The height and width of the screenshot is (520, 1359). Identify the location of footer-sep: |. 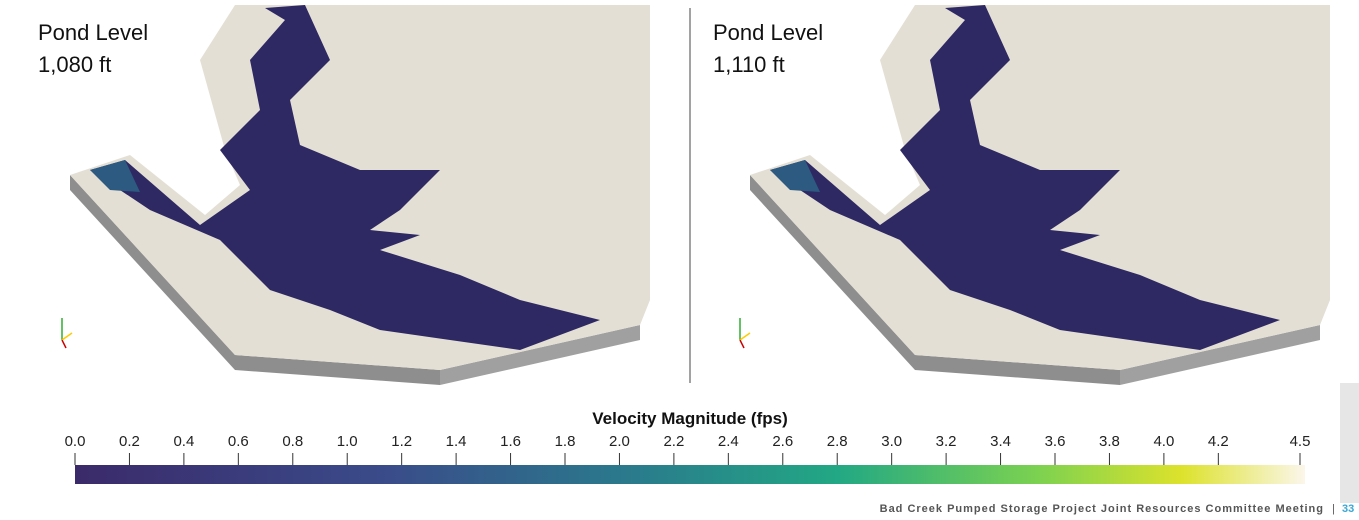
(1333, 509).